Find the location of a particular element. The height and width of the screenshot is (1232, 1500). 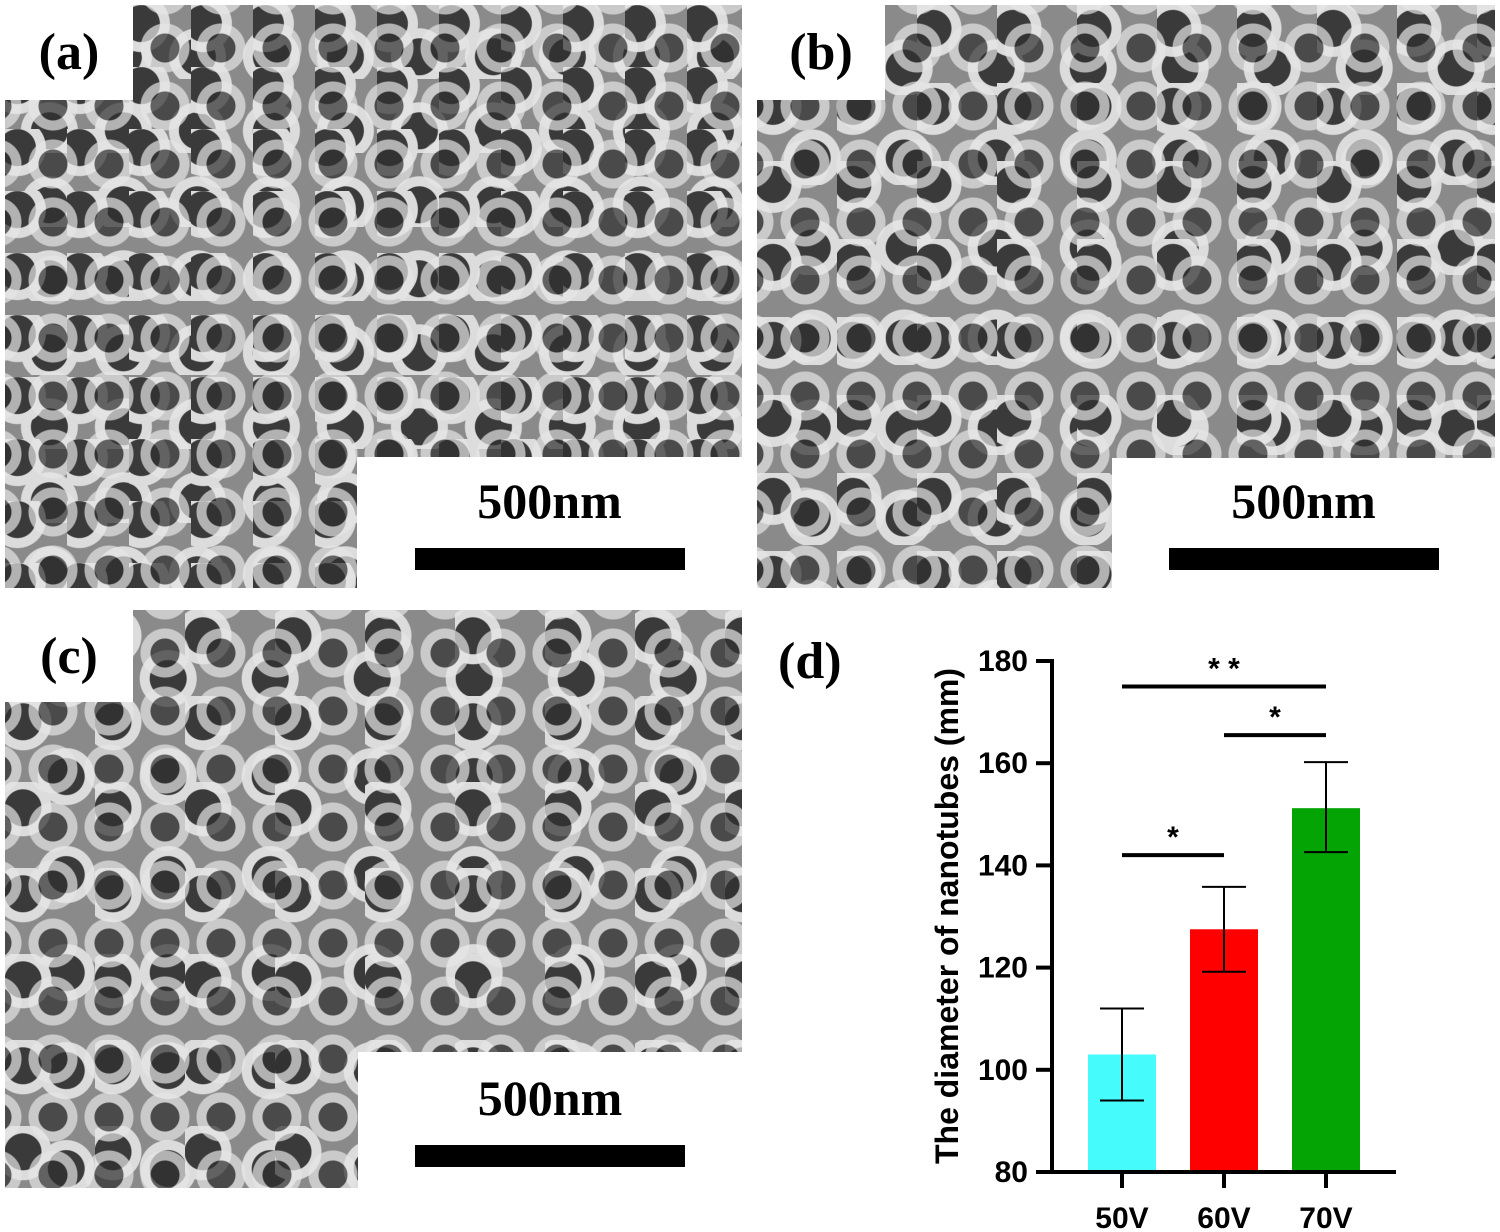

y-tick-label: 160 is located at coordinates (1003, 763).